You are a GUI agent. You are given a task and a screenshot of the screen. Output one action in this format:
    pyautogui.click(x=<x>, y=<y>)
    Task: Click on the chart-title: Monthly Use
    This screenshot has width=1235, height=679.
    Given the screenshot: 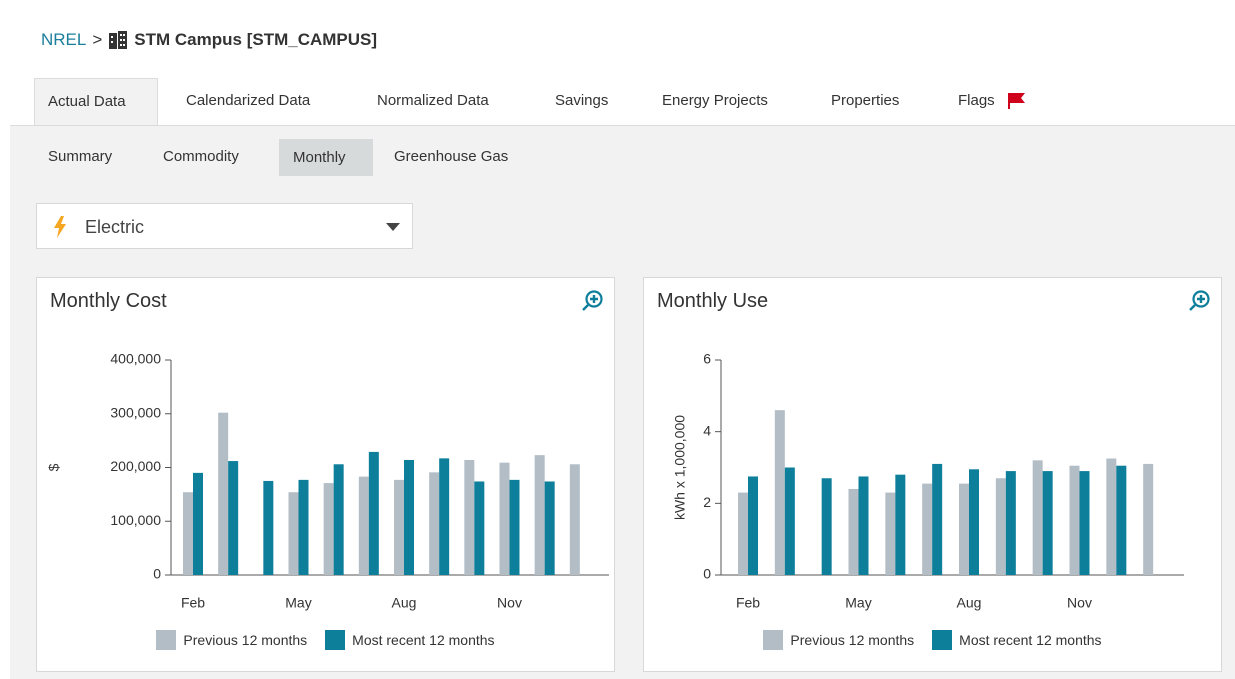 What is the action you would take?
    pyautogui.click(x=713, y=301)
    